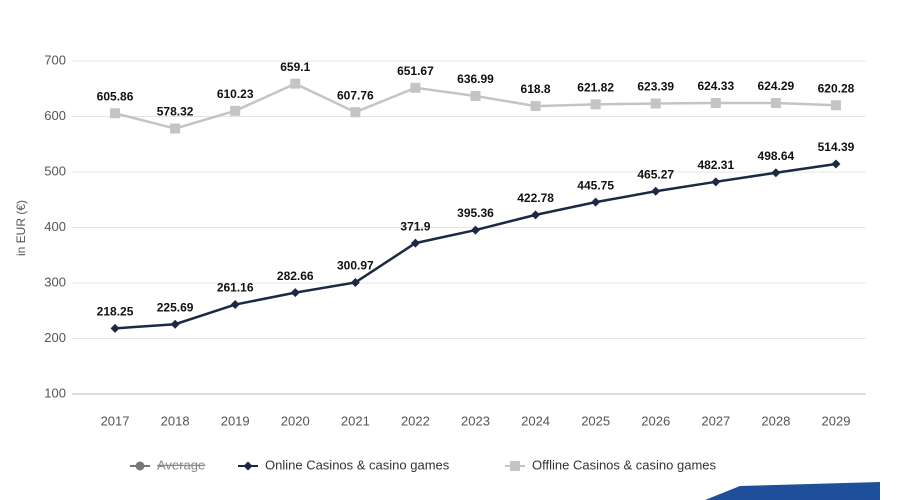 Image resolution: width=900 pixels, height=500 pixels. Describe the element at coordinates (55, 59) in the screenshot. I see `y-tick-label: 700` at that location.